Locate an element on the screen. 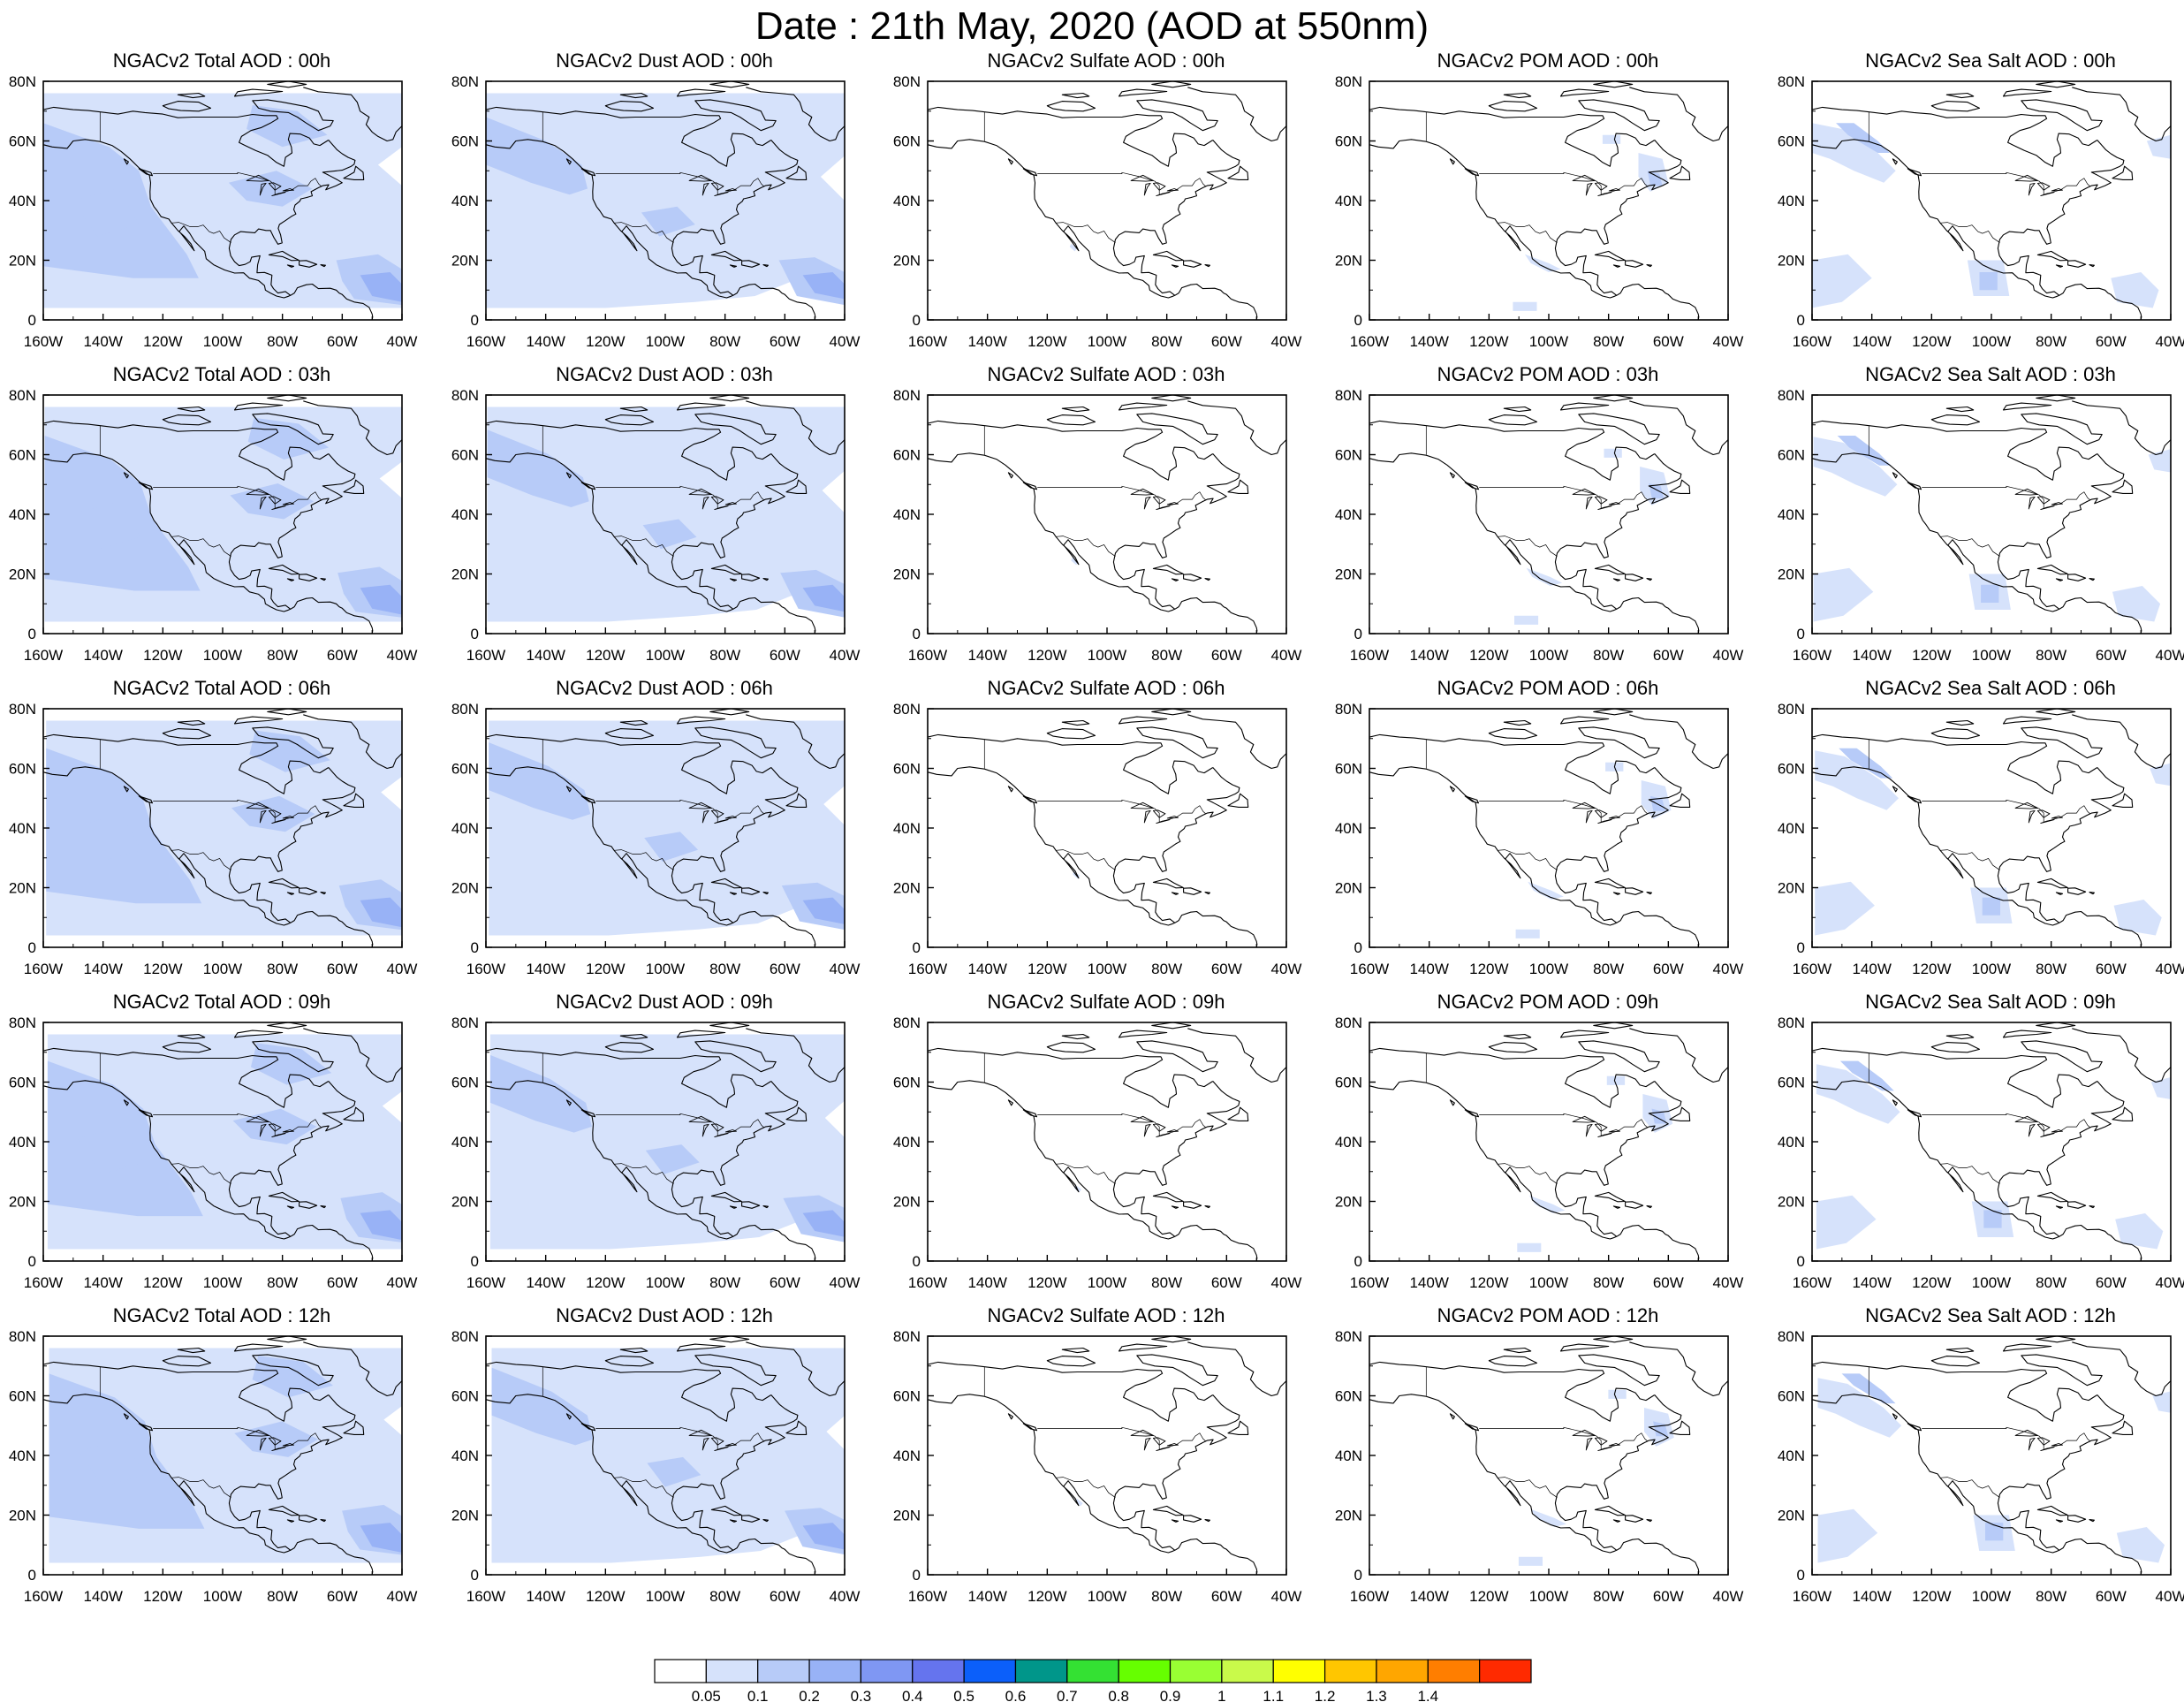 The width and height of the screenshot is (2184, 1702). lat-tick-label: 60N is located at coordinates (465, 455).